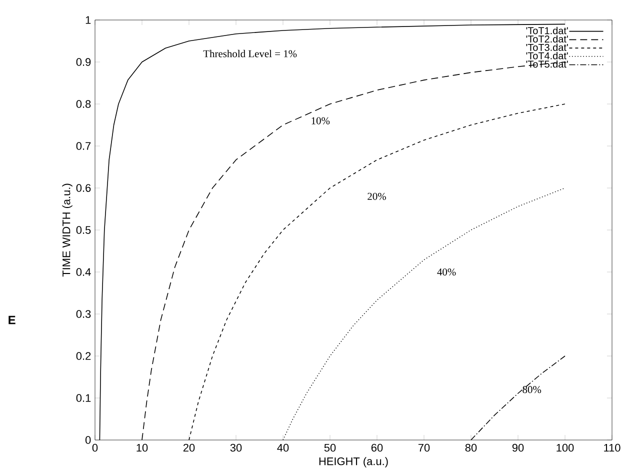  I want to click on y-tick-label: 0.5, so click(83, 230).